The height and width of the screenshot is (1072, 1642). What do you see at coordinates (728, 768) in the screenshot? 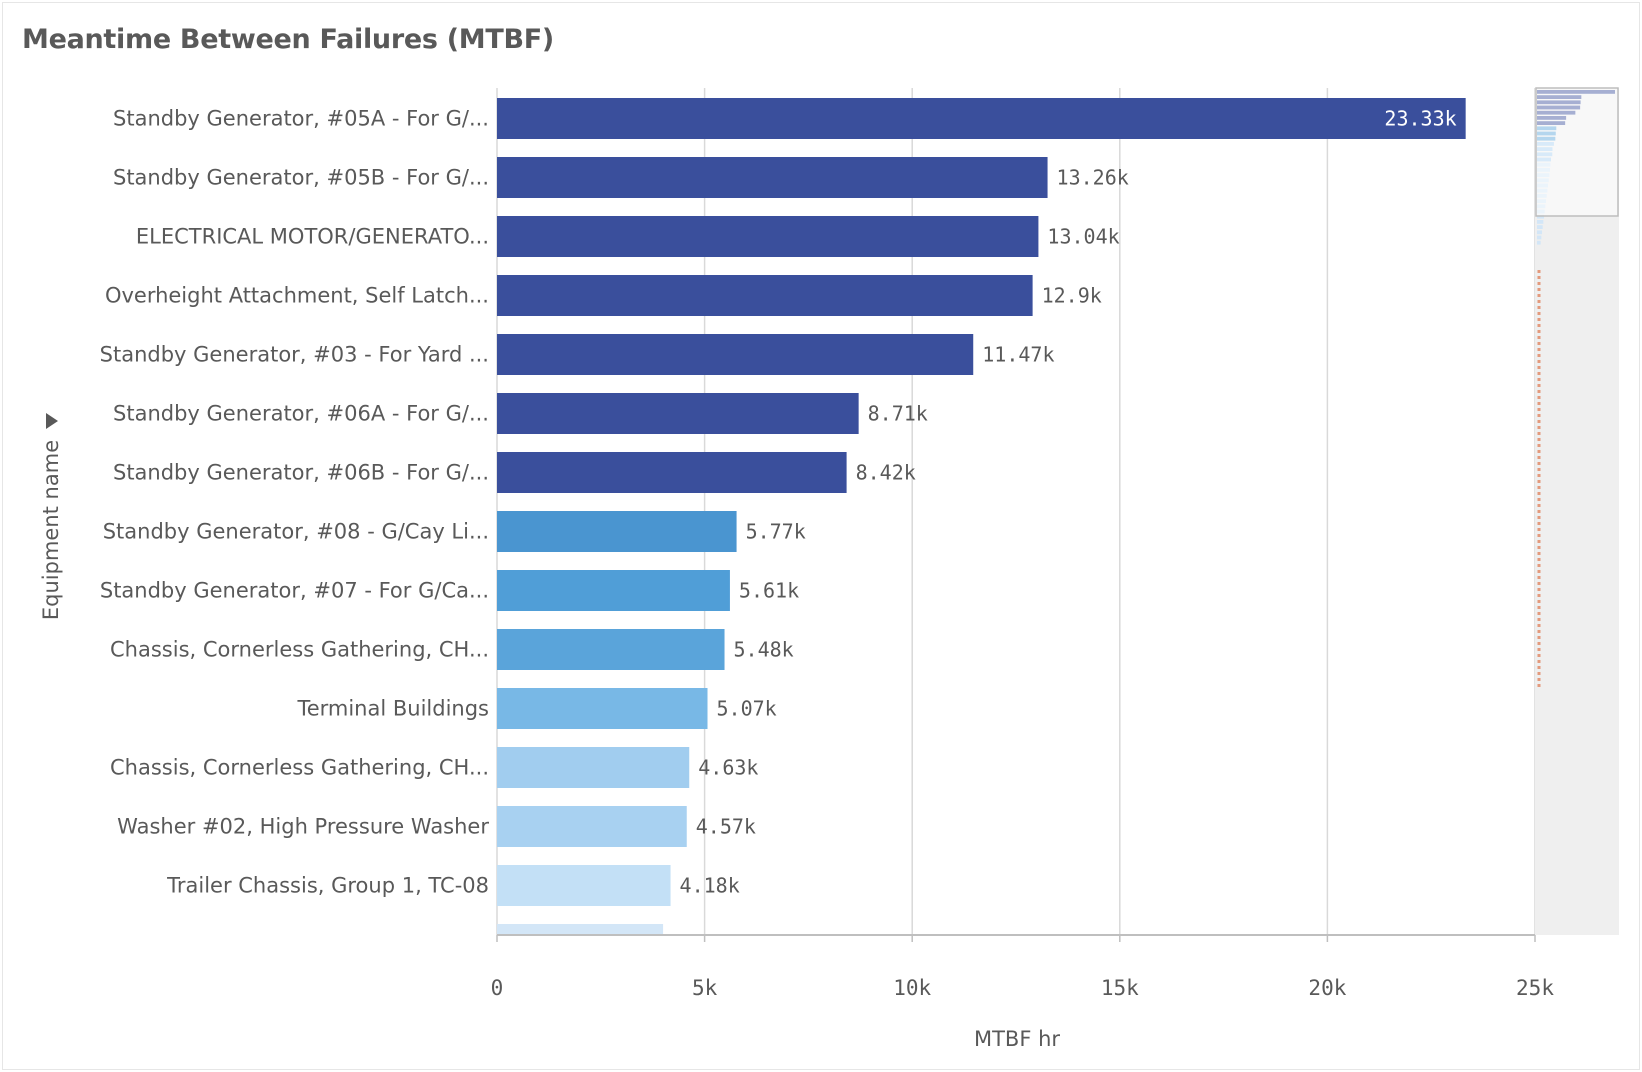
I see `value-label: 4.63k` at bounding box center [728, 768].